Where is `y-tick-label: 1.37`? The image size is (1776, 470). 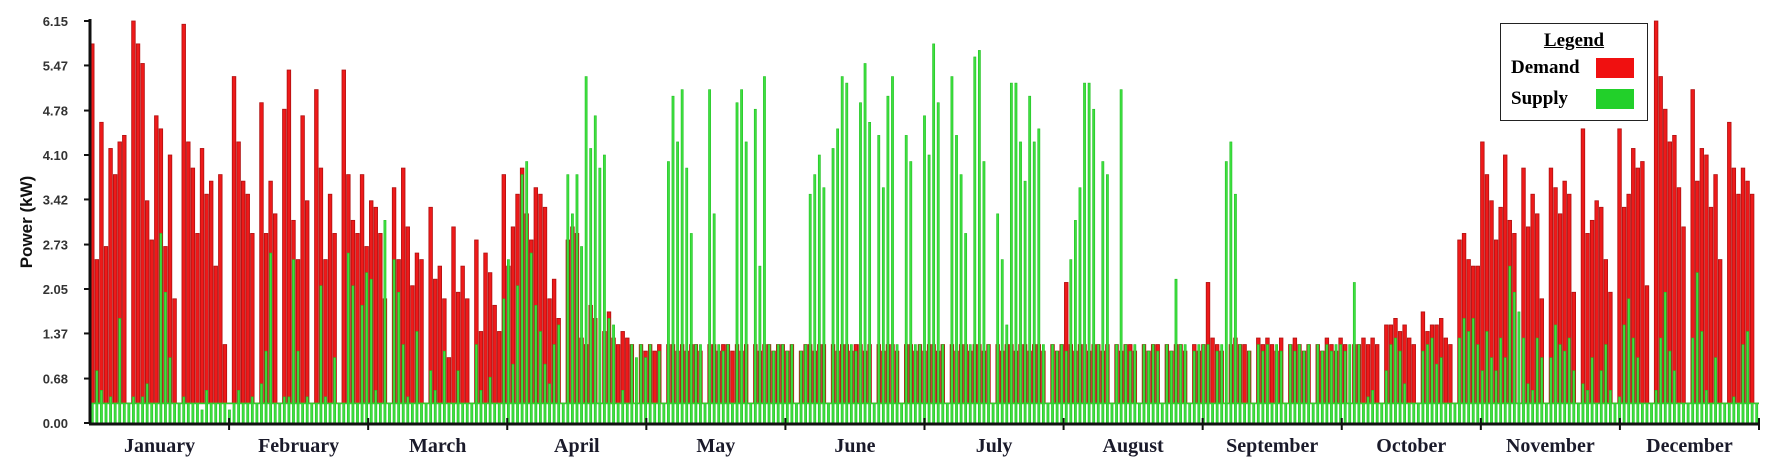 y-tick-label: 1.37 is located at coordinates (55, 333).